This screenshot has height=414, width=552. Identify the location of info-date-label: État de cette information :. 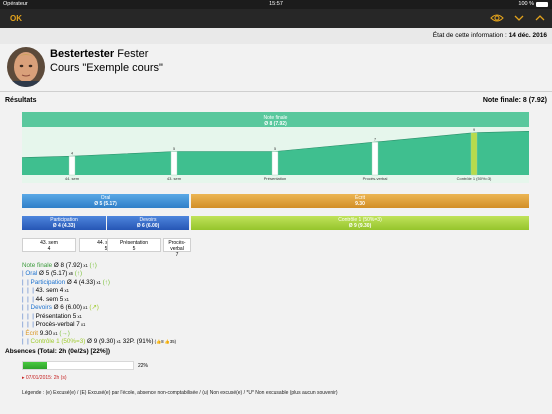
(469, 35).